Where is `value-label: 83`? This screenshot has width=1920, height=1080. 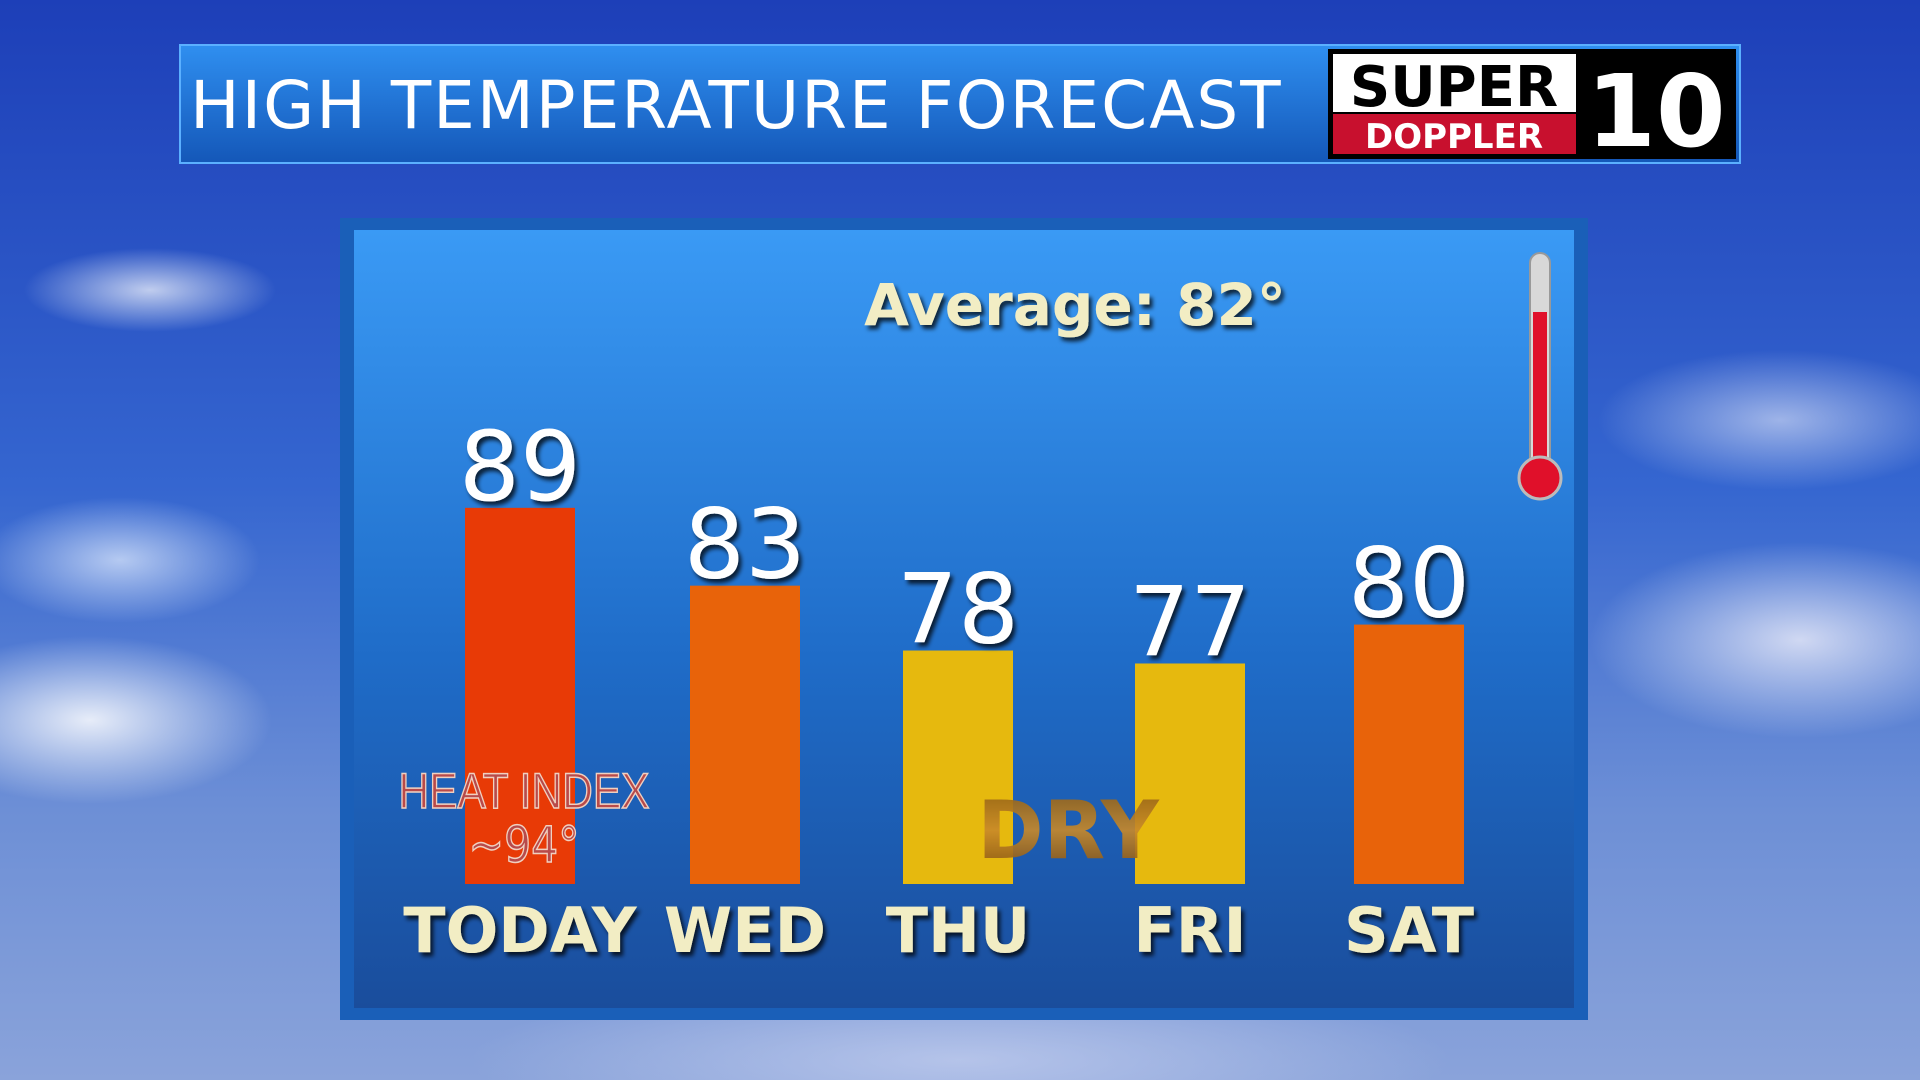
value-label: 83 is located at coordinates (745, 545).